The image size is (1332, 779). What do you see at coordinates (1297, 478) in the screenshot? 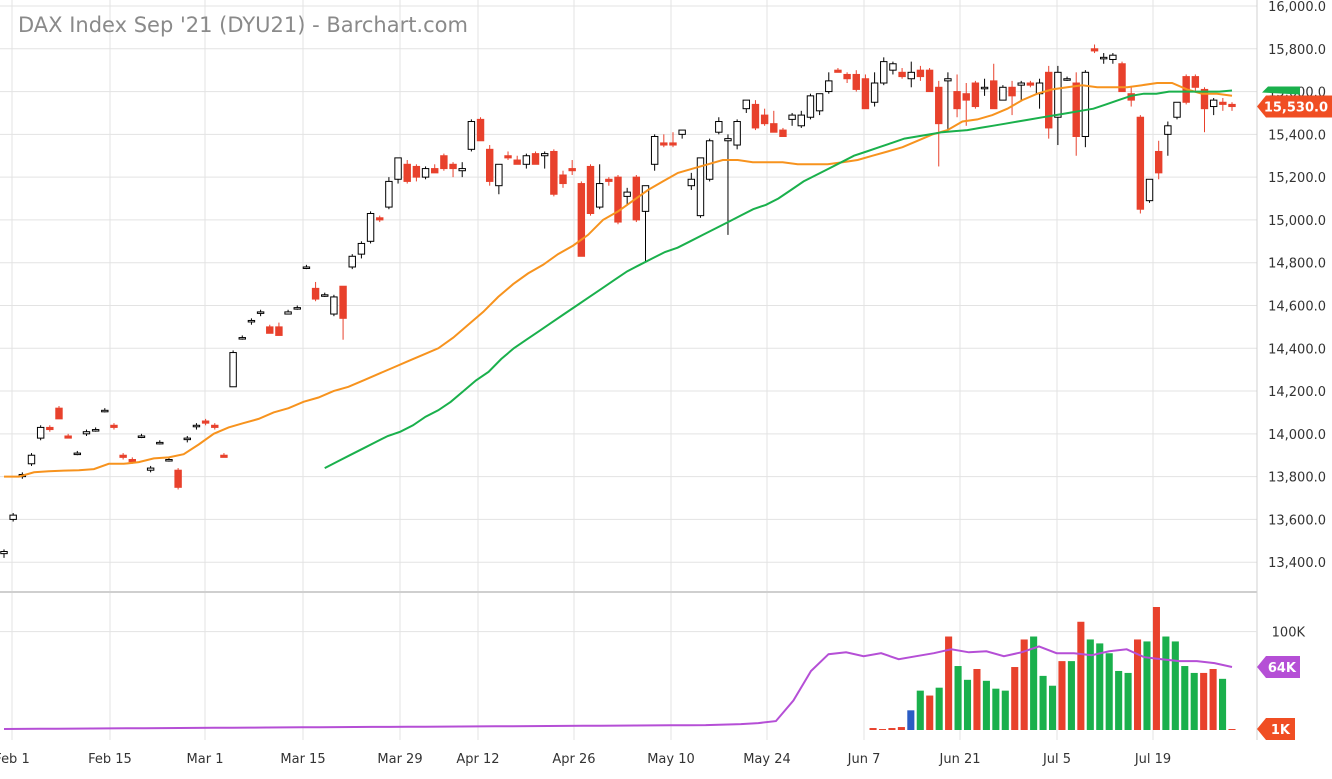
I see `y-tick-label: 13,800.0` at bounding box center [1297, 478].